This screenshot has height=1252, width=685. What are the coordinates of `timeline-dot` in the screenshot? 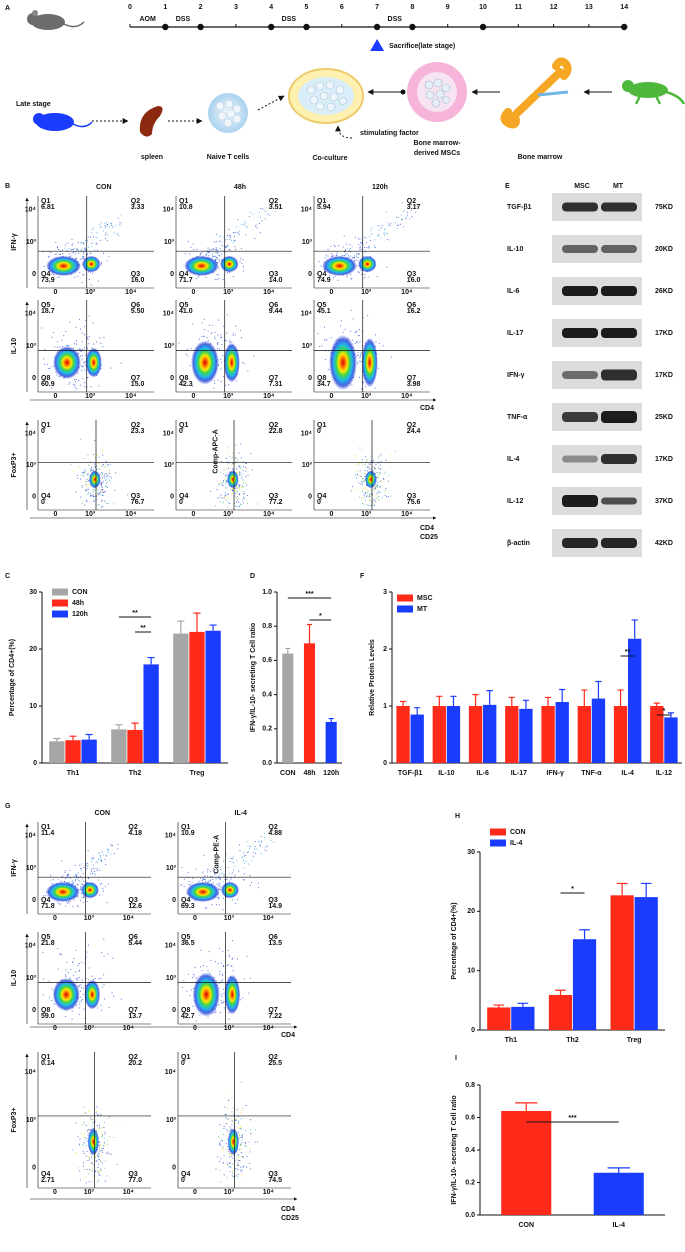 It's located at (412, 27).